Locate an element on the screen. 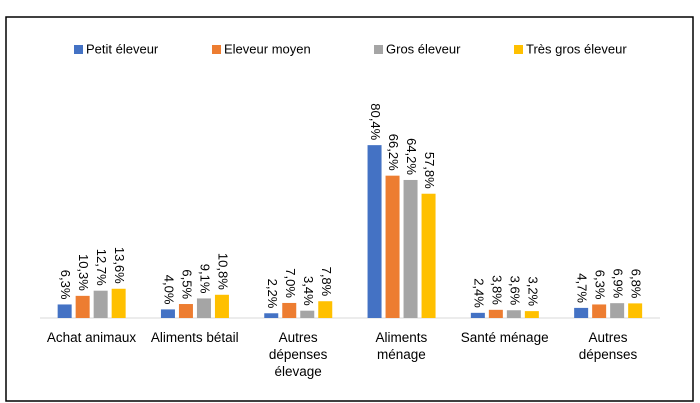 Image resolution: width=700 pixels, height=403 pixels. x-tick-label: Achat animaux is located at coordinates (91, 337).